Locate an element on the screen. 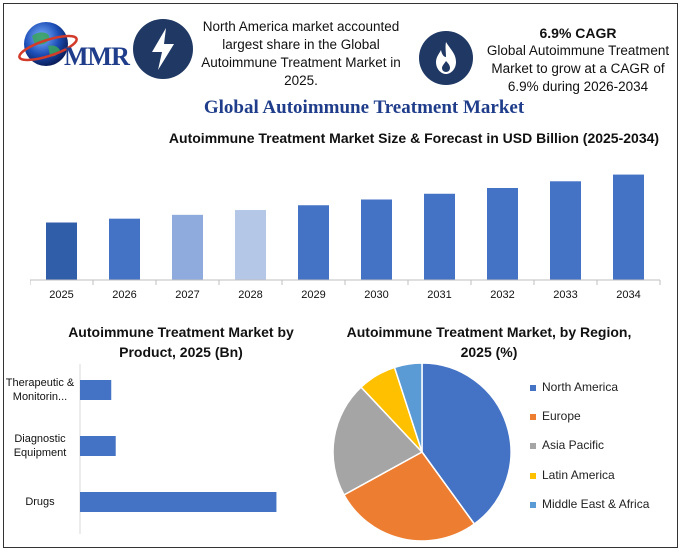 Image resolution: width=683 pixels, height=553 pixels. x-tick-label: 2029 is located at coordinates (313, 295).